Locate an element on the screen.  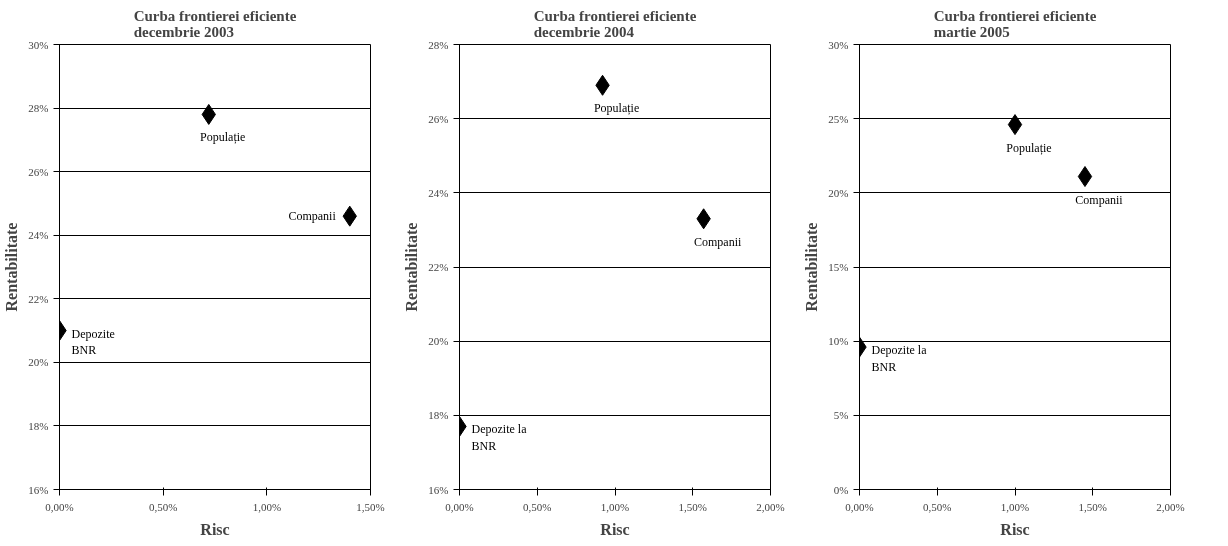
chart-title: Curba frontierei eficiente decembrie 2004 is located at coordinates (615, 23).